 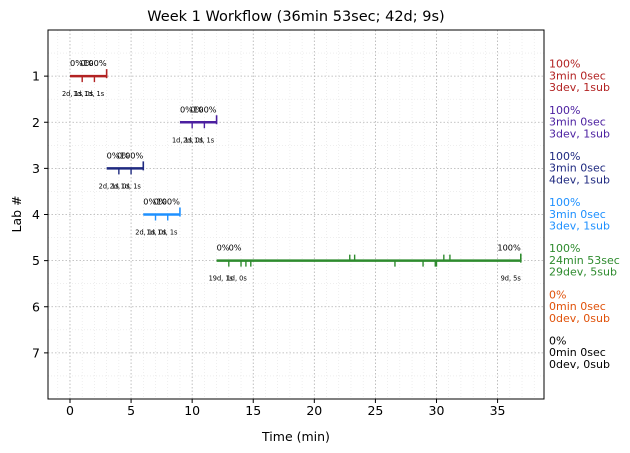 What do you see at coordinates (295, 436) in the screenshot?
I see `x-axis-label: Time (min)` at bounding box center [295, 436].